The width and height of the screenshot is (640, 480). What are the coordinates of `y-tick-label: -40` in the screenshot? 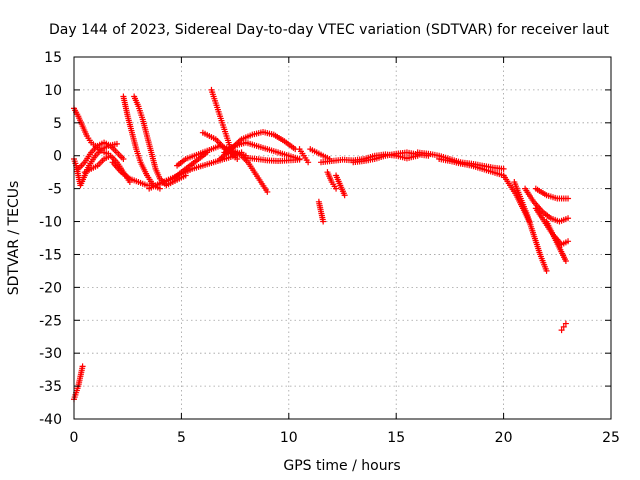 It's located at (50, 420).